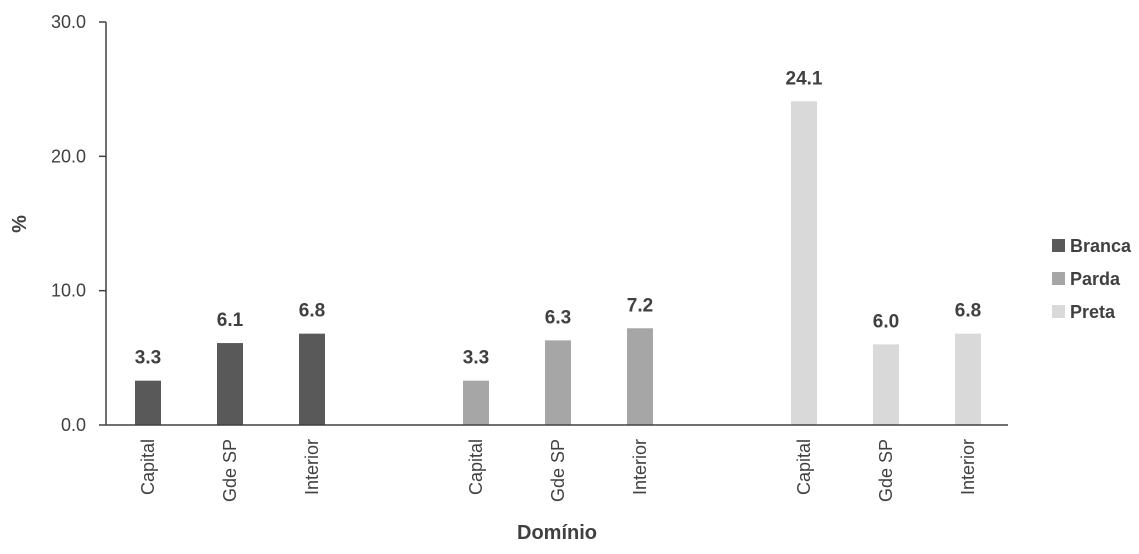 The image size is (1139, 554). Describe the element at coordinates (1058, 311) in the screenshot. I see `legend-swatch-preta` at that location.